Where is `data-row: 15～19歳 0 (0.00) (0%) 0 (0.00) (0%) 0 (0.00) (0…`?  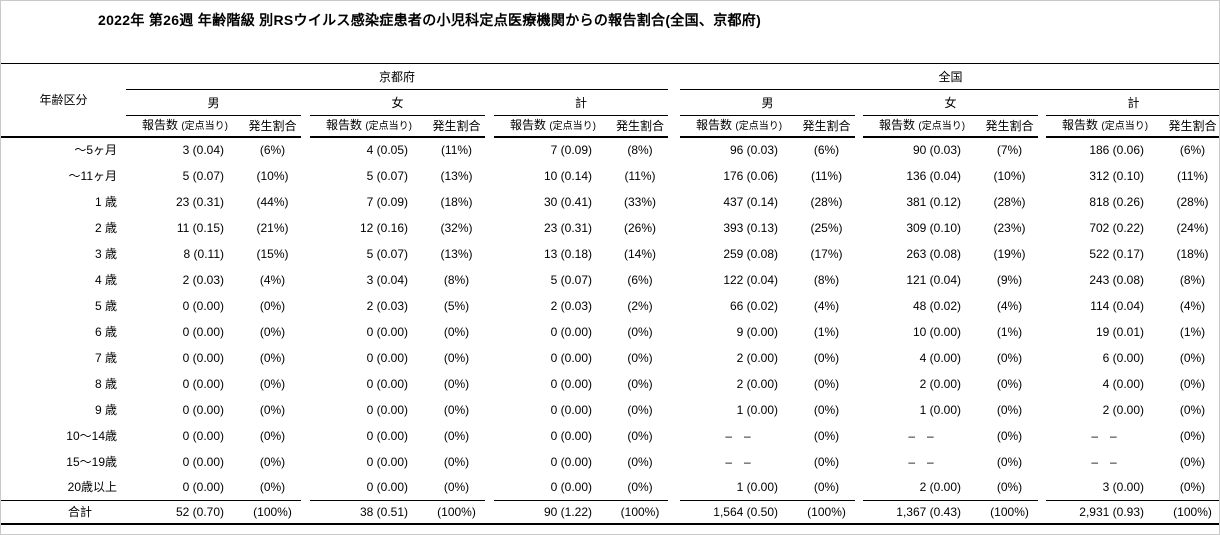 data-row: 15～19歳 0 (0.00) (0%) 0 (0.00) (0%) 0 (0.00) (0… is located at coordinates (610, 462).